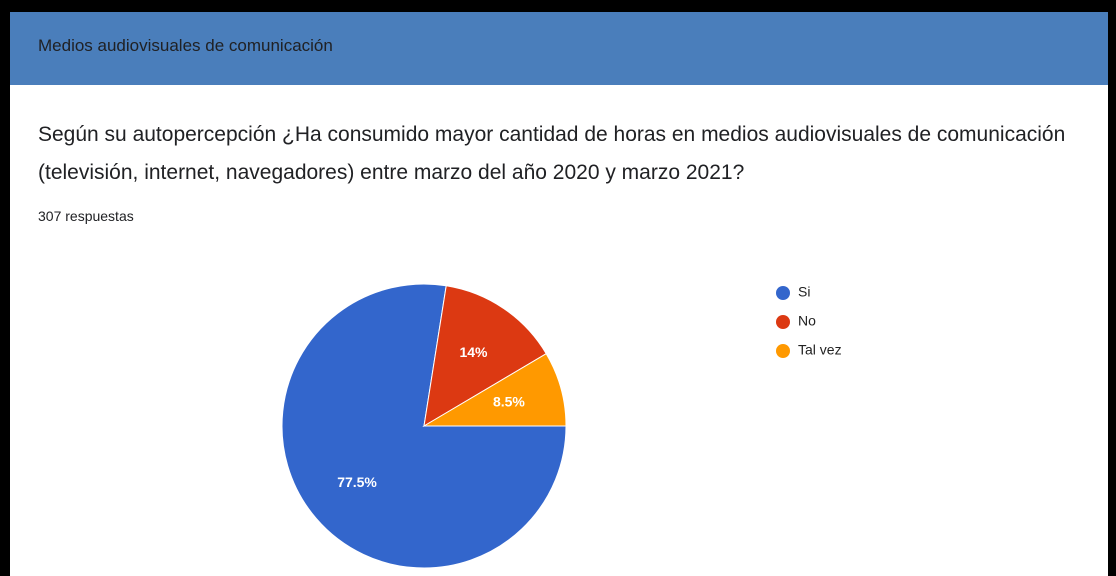 This screenshot has height=576, width=1116. What do you see at coordinates (185, 45) in the screenshot?
I see `section-title: Medios audiovisuales de comunicación` at bounding box center [185, 45].